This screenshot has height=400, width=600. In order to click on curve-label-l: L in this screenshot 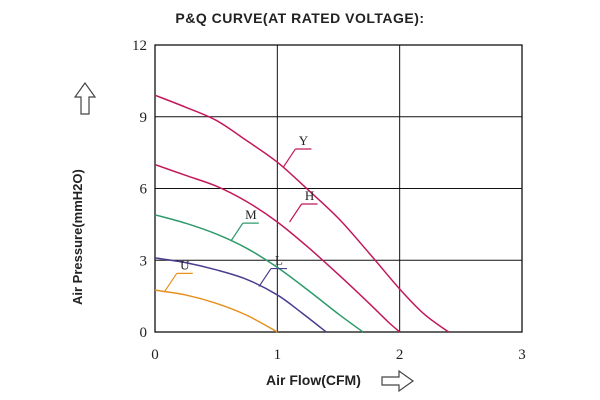, I will do `click(279, 260)`.